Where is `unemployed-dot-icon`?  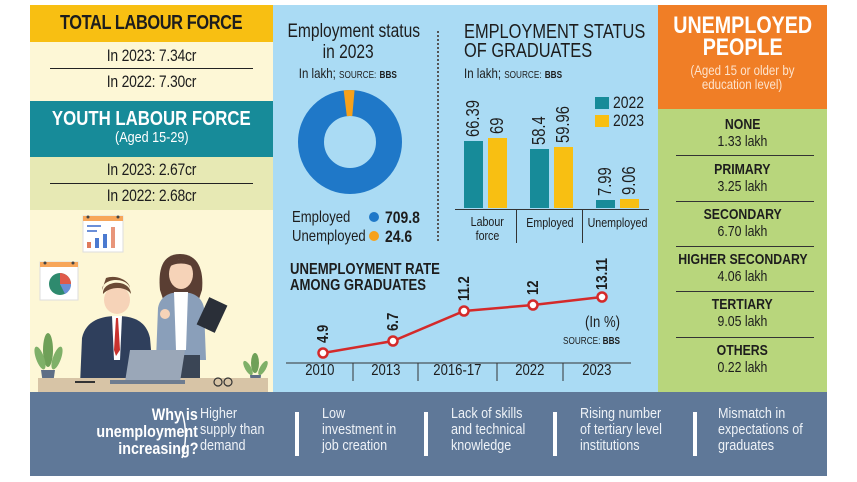 unemployed-dot-icon is located at coordinates (374, 236).